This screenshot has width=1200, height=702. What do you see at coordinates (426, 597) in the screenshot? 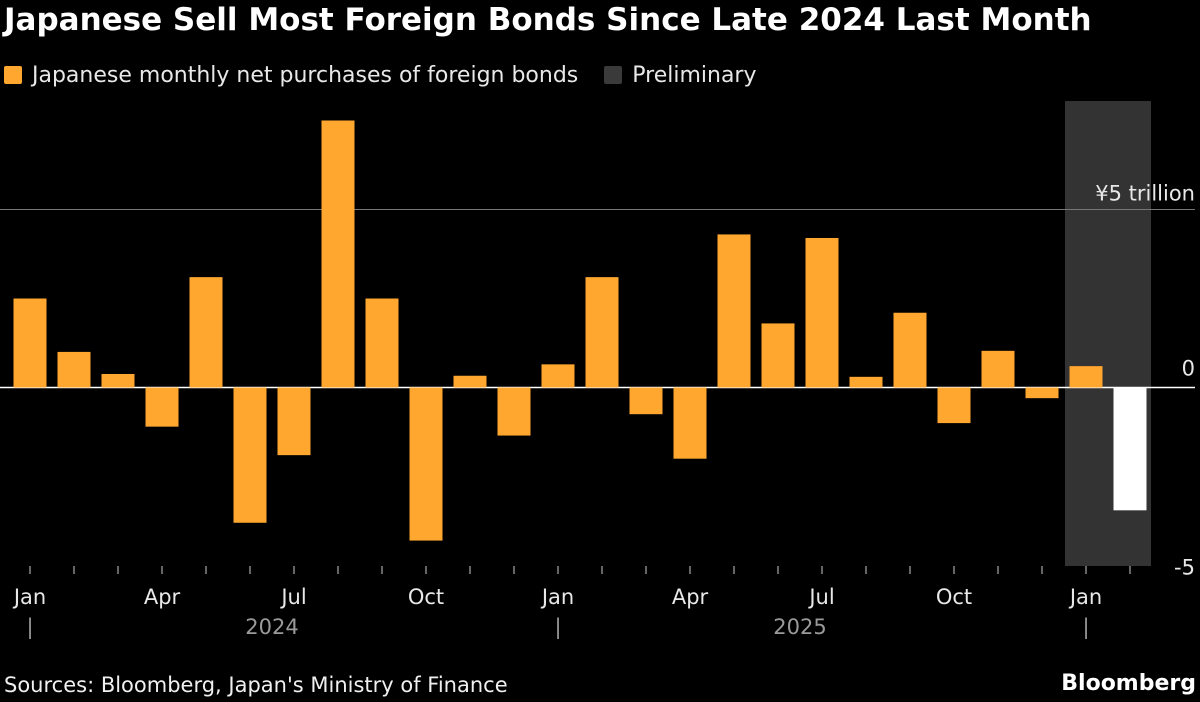
I see `x-tick-label-2024-10: Oct` at bounding box center [426, 597].